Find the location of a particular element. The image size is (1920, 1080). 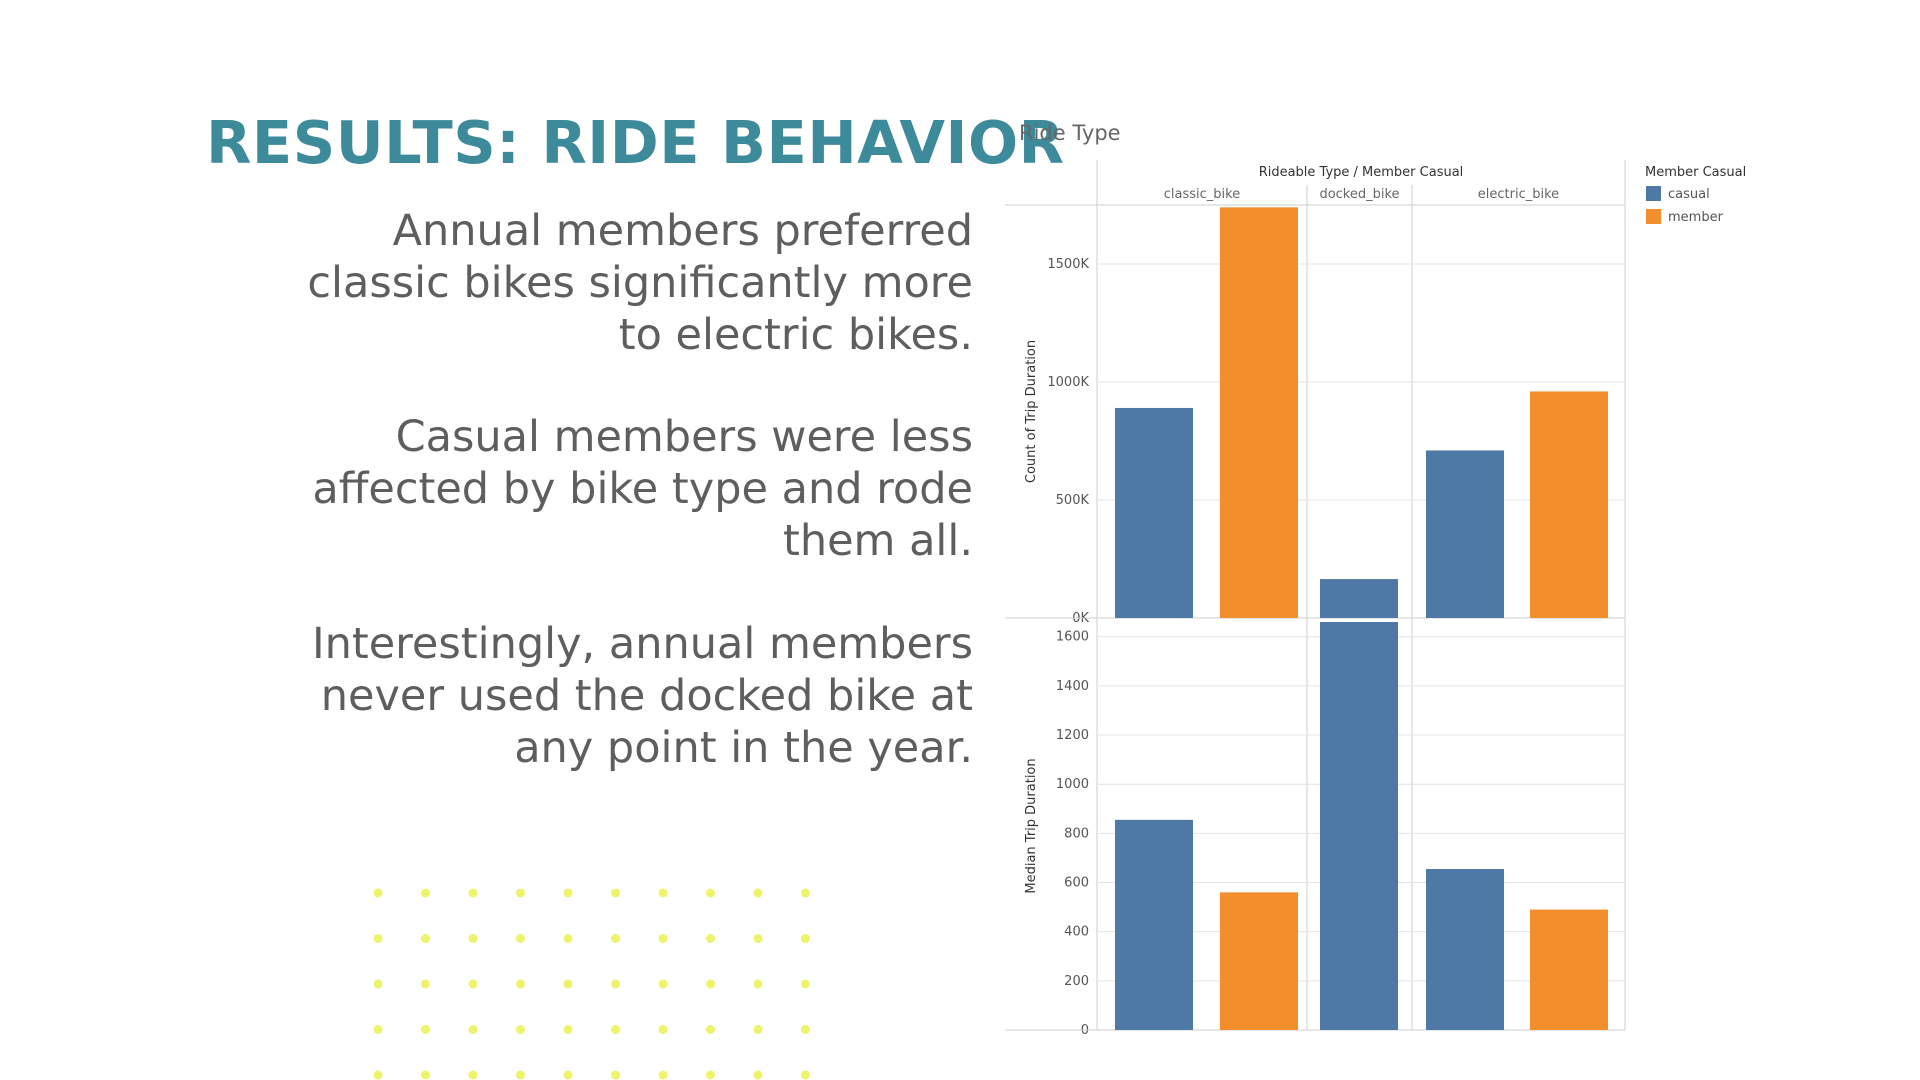

chart-title: Ride Type is located at coordinates (1070, 133).